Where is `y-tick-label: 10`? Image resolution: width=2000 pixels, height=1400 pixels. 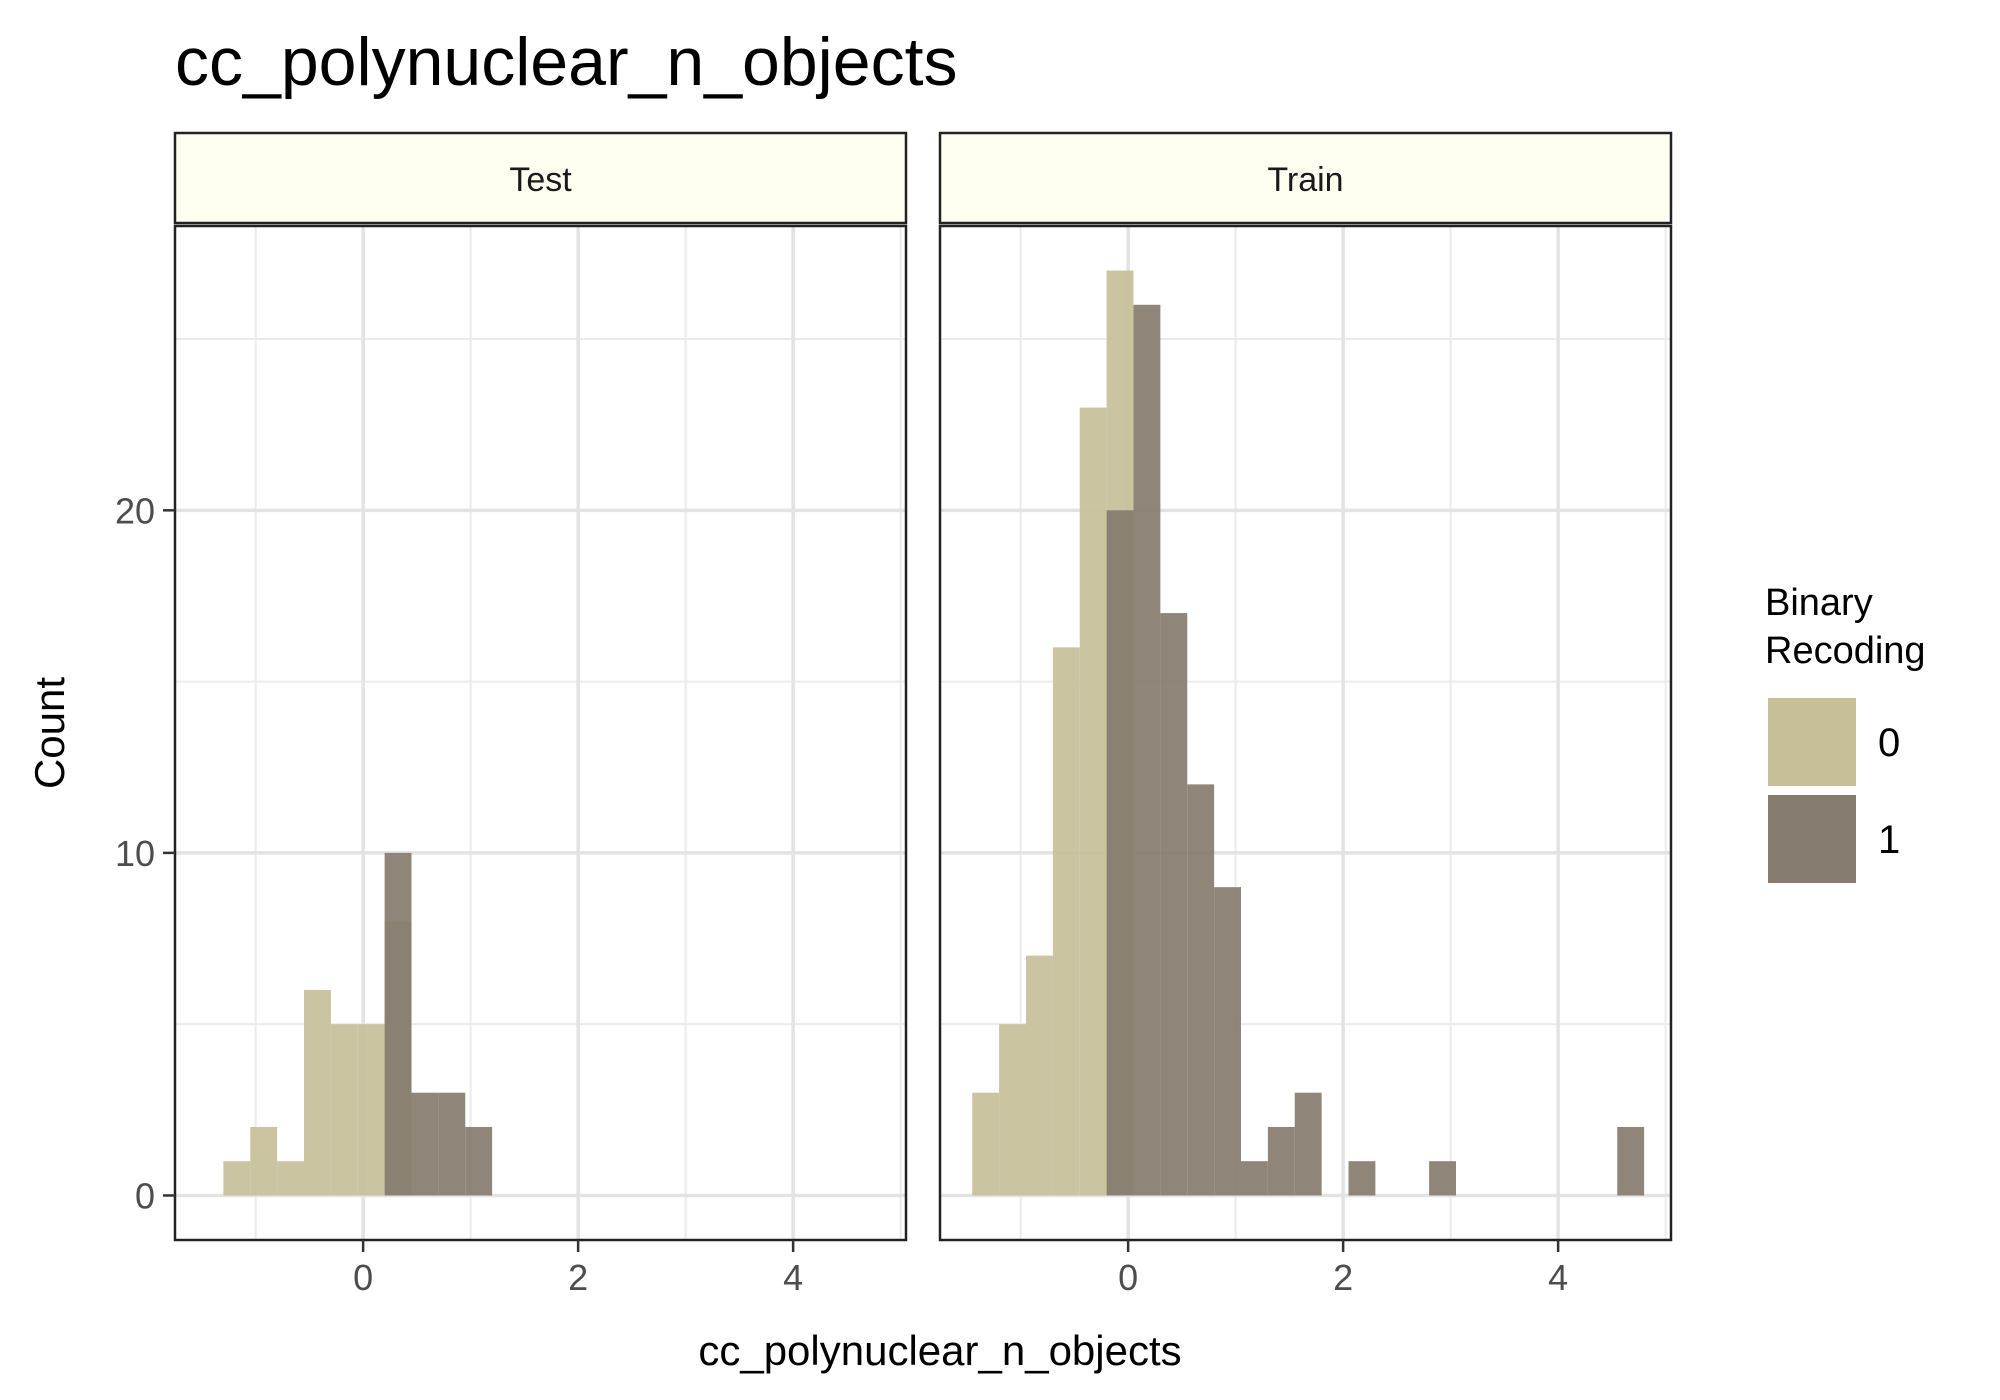
y-tick-label: 10 is located at coordinates (135, 853).